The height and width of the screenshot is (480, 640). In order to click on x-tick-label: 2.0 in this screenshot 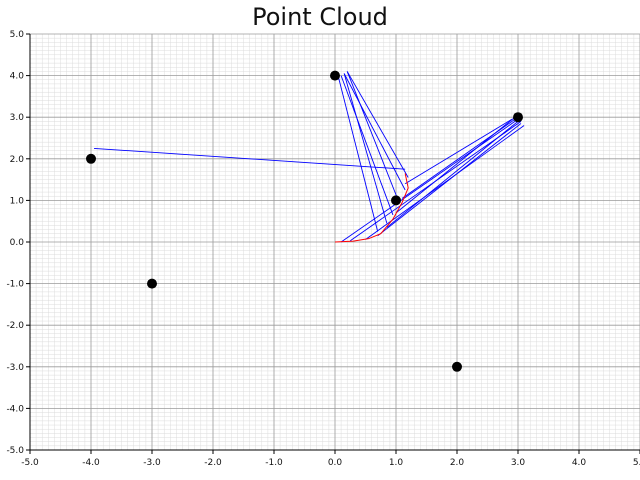, I will do `click(457, 463)`.